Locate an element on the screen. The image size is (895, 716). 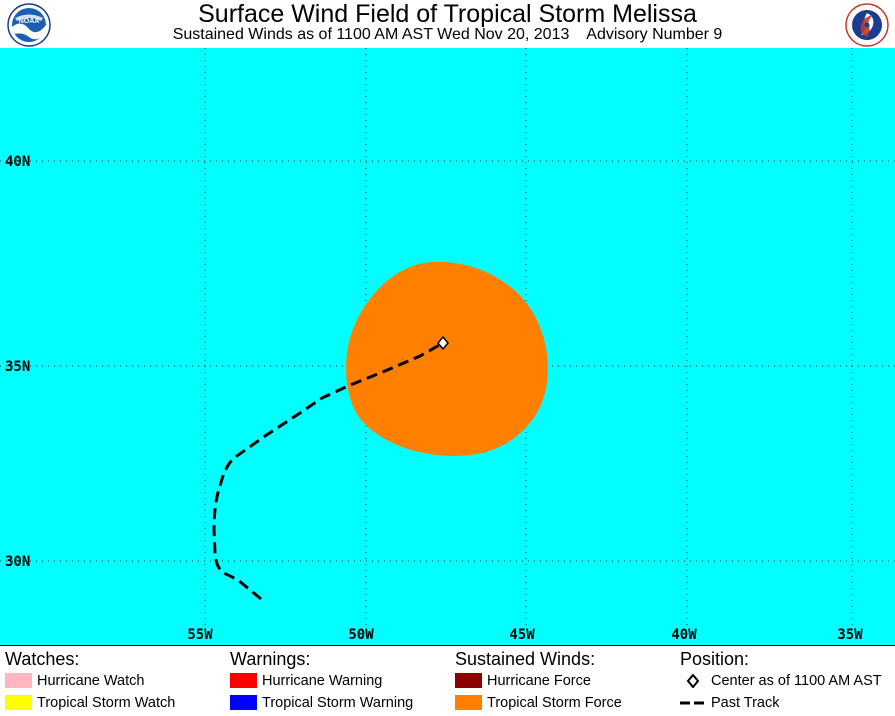
legend-sustained-winds-heading: Sustained Winds: is located at coordinates (525, 659).